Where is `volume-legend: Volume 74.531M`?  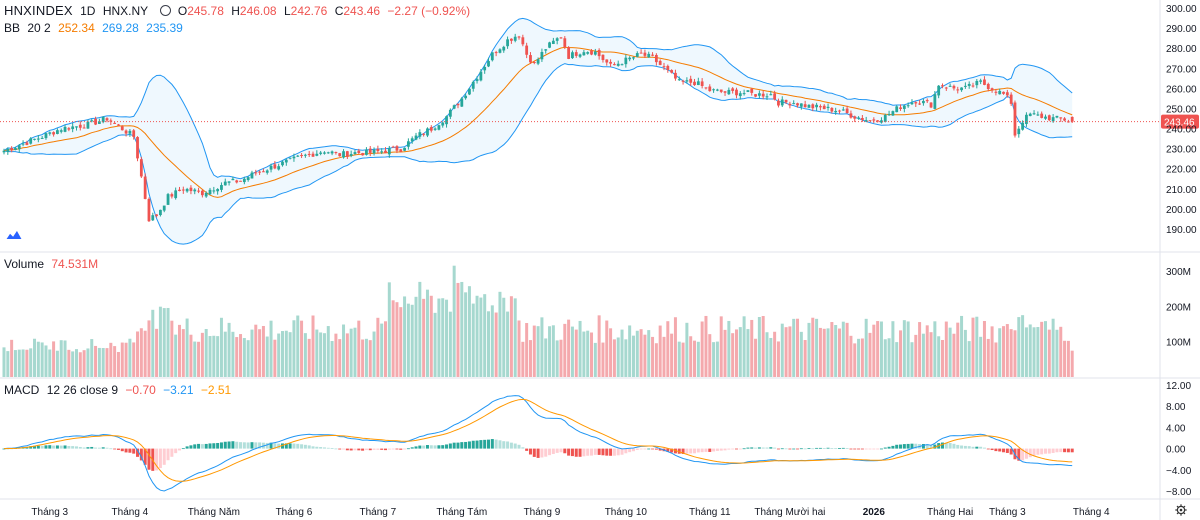 volume-legend: Volume 74.531M is located at coordinates (53, 264).